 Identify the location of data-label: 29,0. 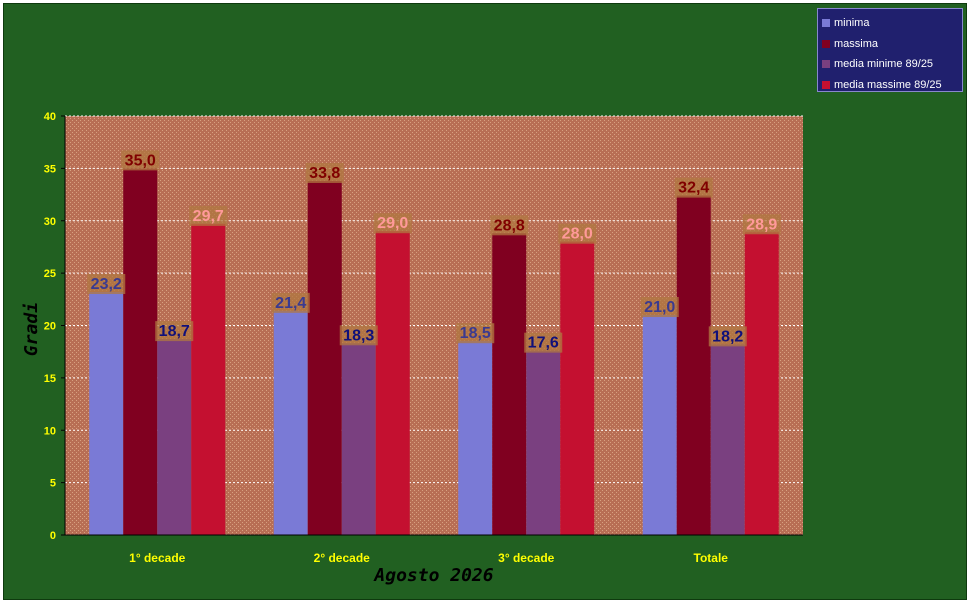
(392, 223).